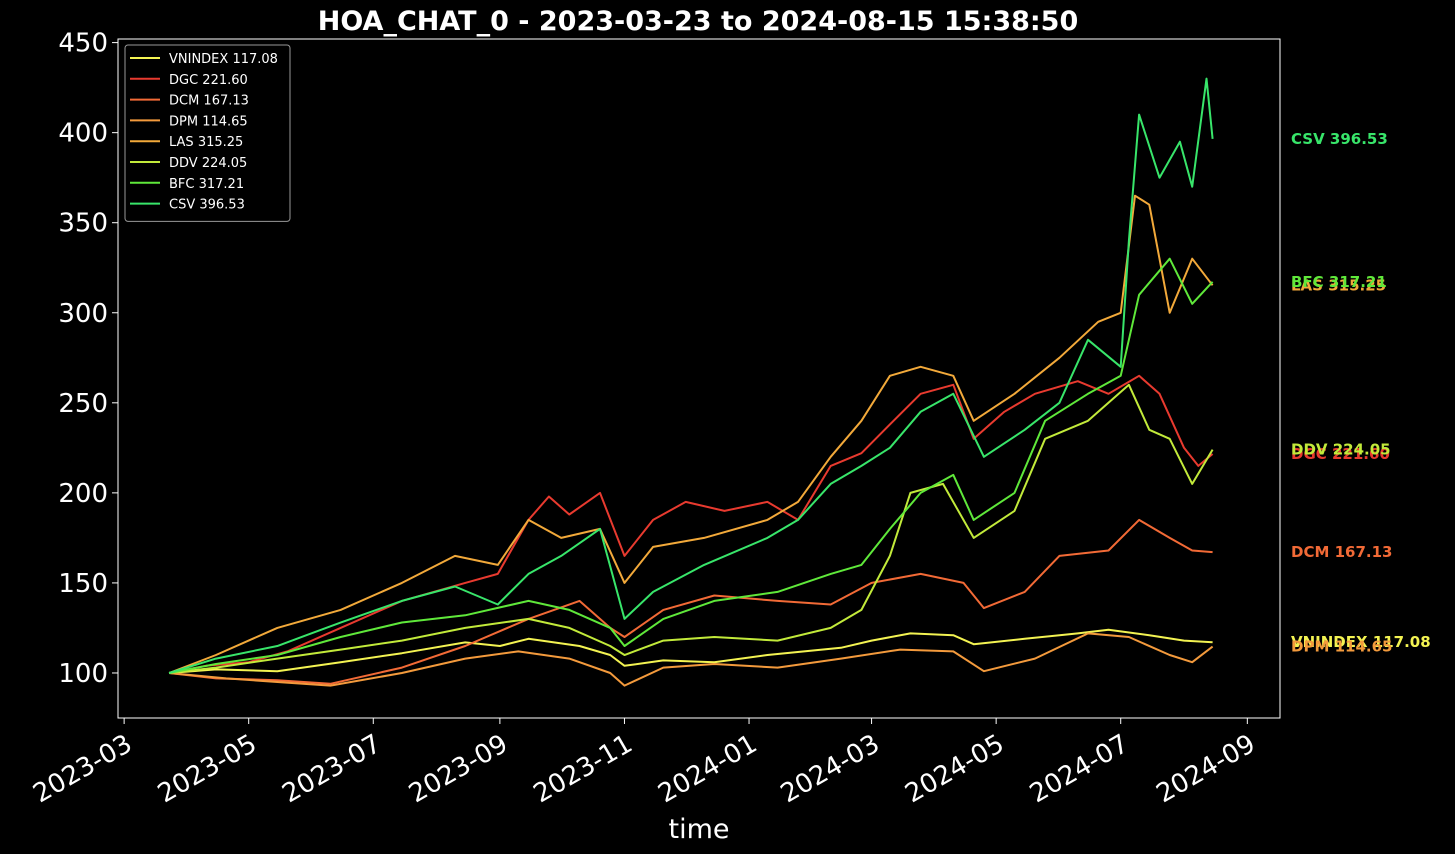 The width and height of the screenshot is (1455, 854). Describe the element at coordinates (207, 205) in the screenshot. I see `legend-entry: CSV 396.53` at that location.